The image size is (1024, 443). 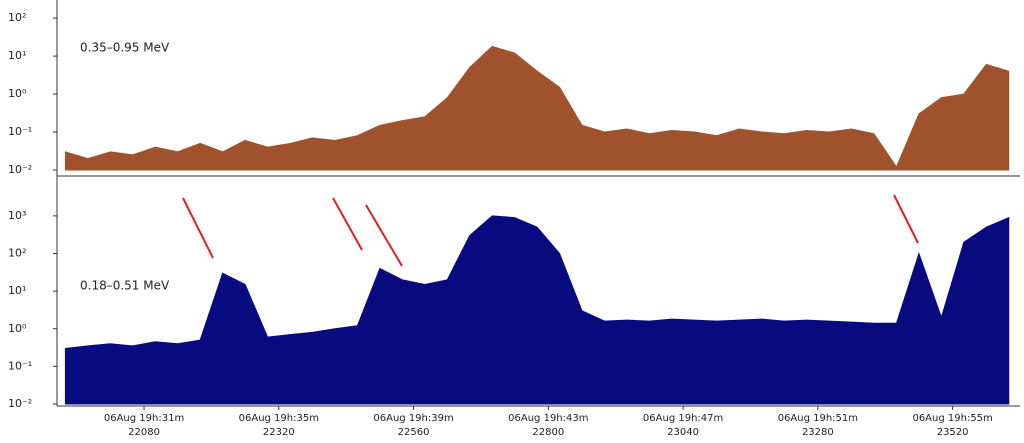 What do you see at coordinates (818, 418) in the screenshot?
I see `x-tick-time: 06Aug 19h:51m` at bounding box center [818, 418].